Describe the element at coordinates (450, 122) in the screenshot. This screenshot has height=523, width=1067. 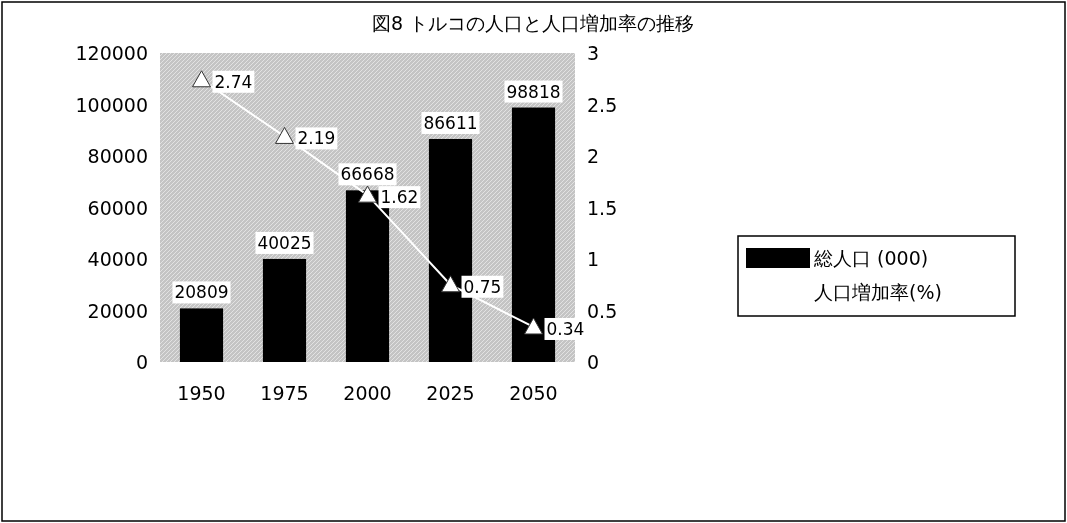
I see `data-label: 86611` at that location.